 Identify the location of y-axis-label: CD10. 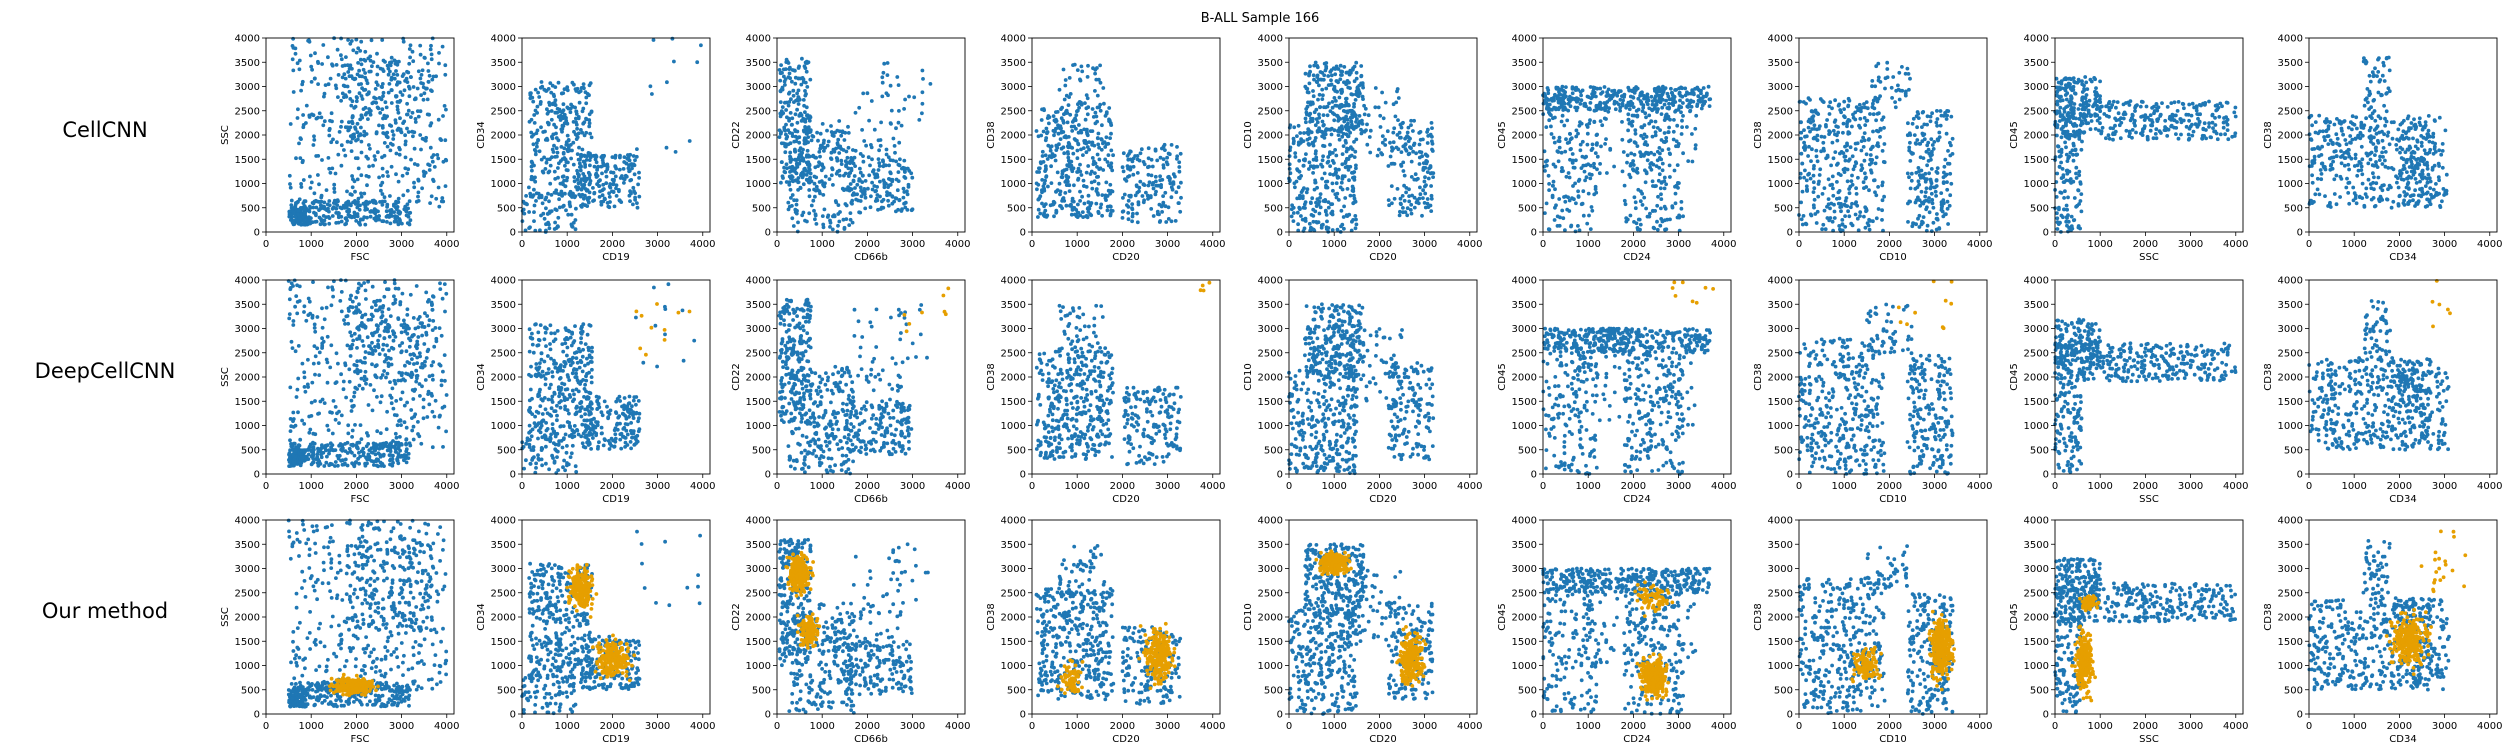
(1248, 134).